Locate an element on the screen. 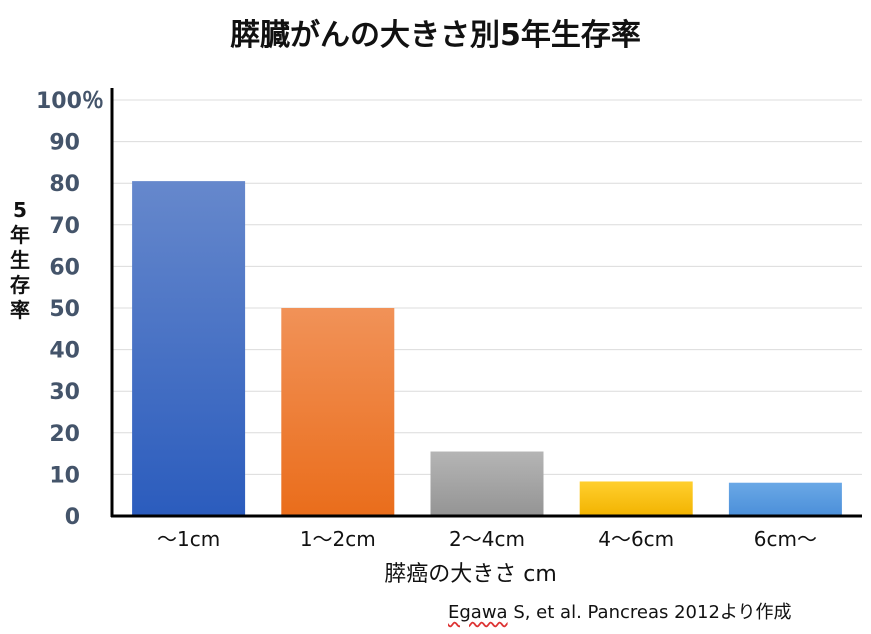 The image size is (871, 634). y-tick-label-2: 20 is located at coordinates (64, 434).